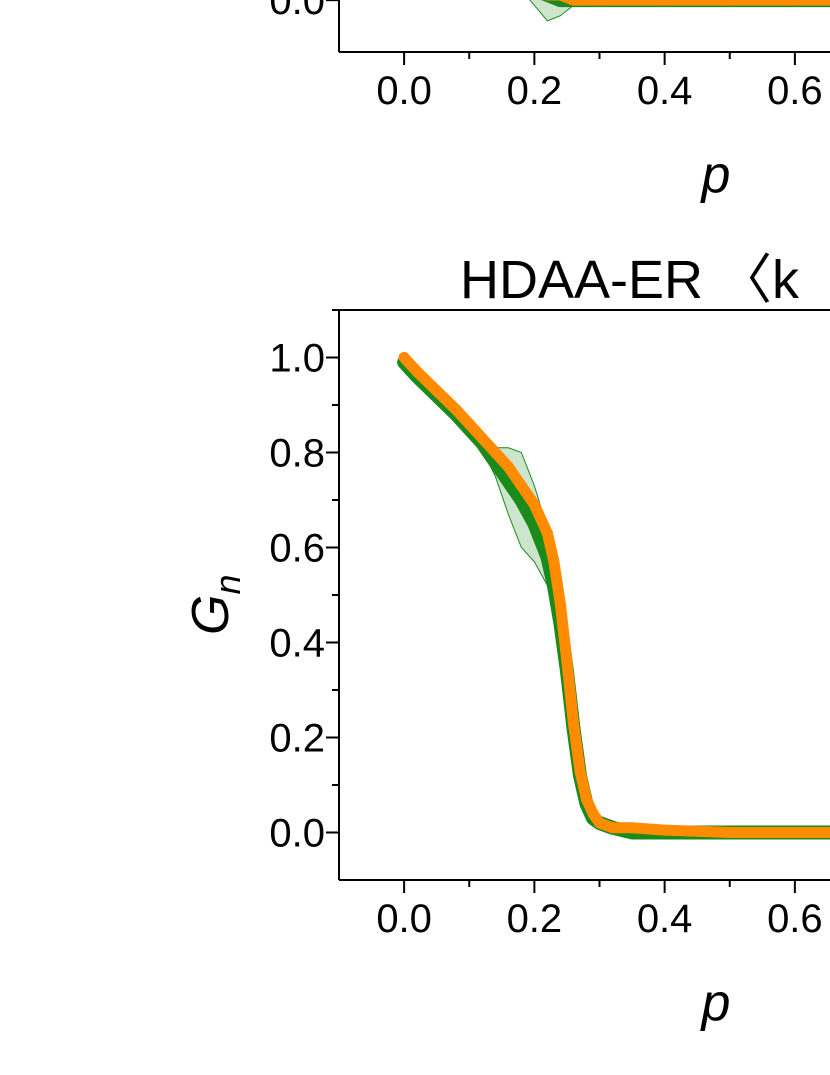 This screenshot has width=830, height=1075. Describe the element at coordinates (297, 739) in the screenshot. I see `y-tick-label: 0.2` at that location.